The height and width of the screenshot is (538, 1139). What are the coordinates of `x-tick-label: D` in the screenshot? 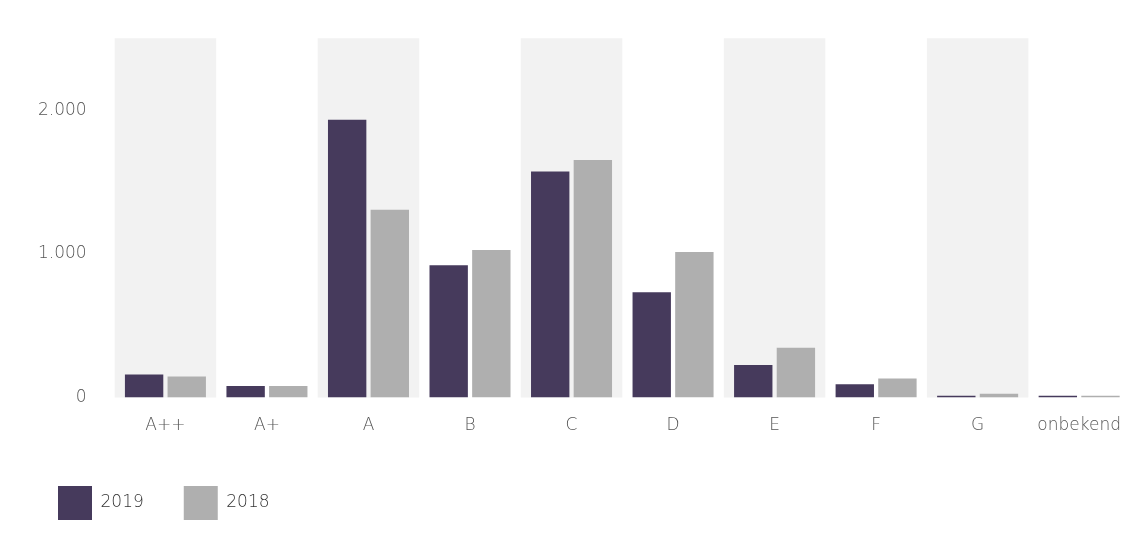 It's located at (673, 424).